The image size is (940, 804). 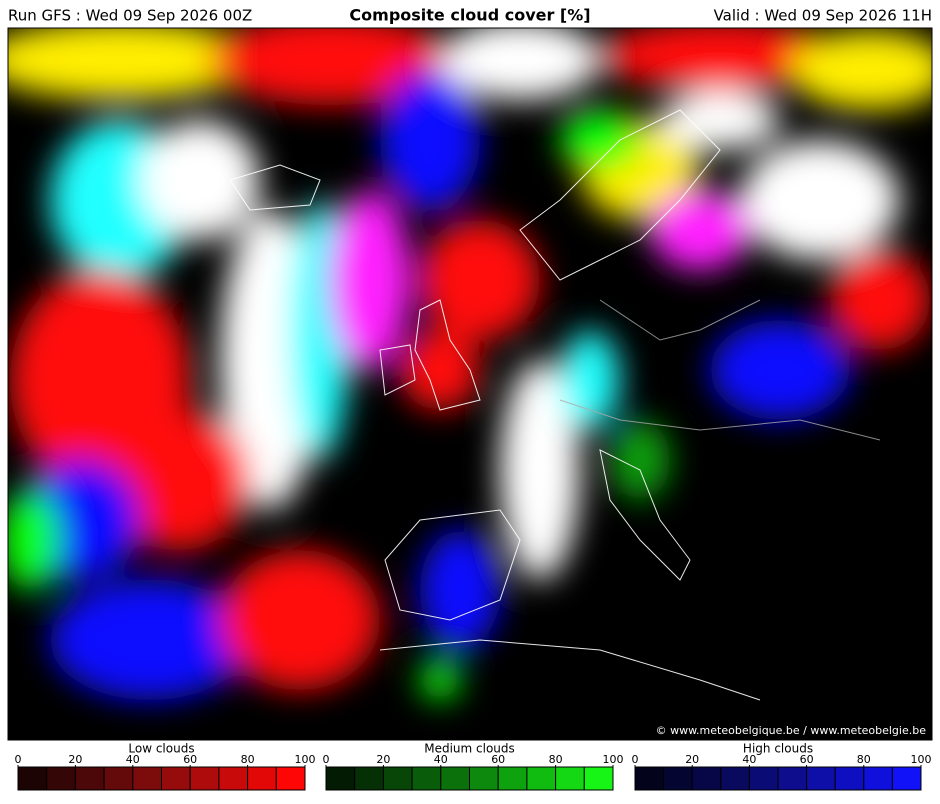 I want to click on legend-title: Medium clouds, so click(x=469, y=749).